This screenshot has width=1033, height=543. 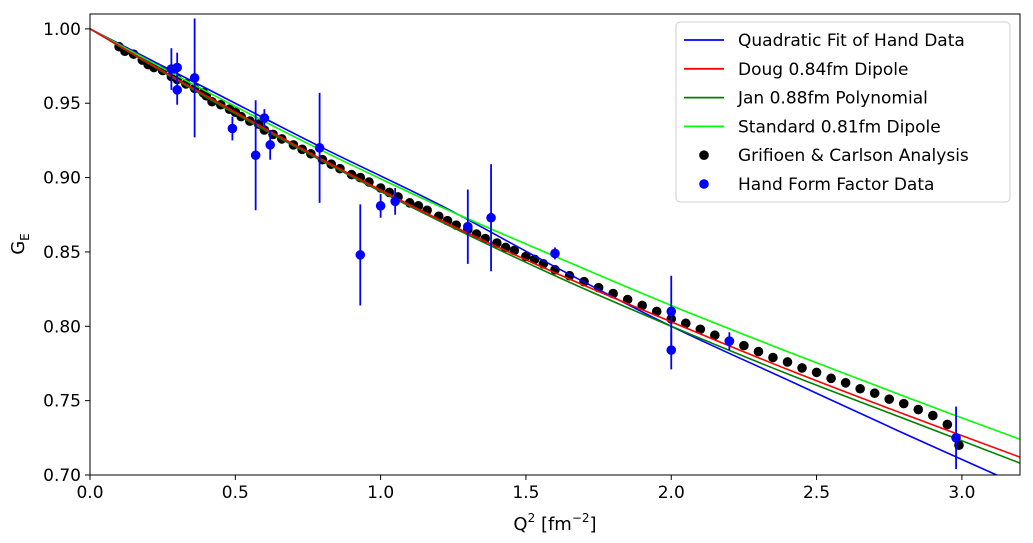 What do you see at coordinates (525, 493) in the screenshot?
I see `x-tick-label: 1.5` at bounding box center [525, 493].